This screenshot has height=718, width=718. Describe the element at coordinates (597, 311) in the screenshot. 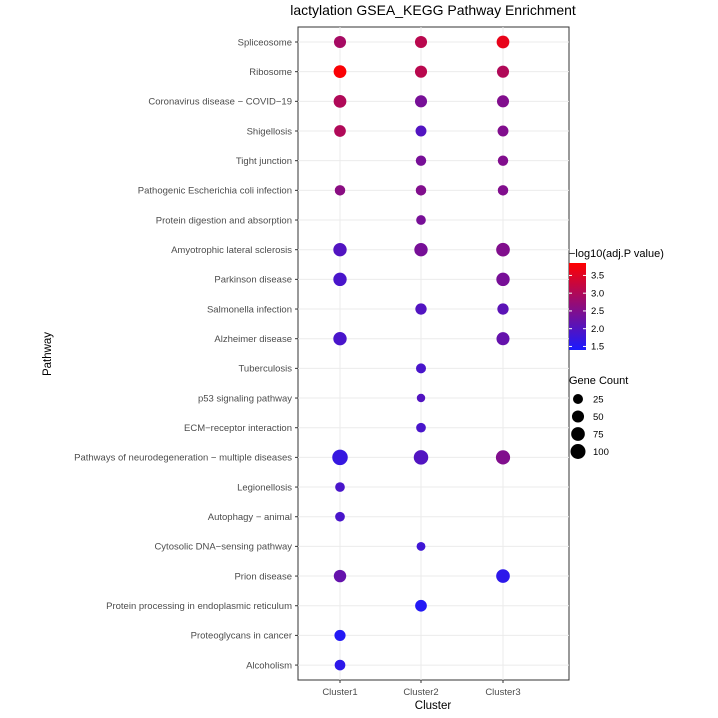

I see `color-legend-label: 2.5` at that location.